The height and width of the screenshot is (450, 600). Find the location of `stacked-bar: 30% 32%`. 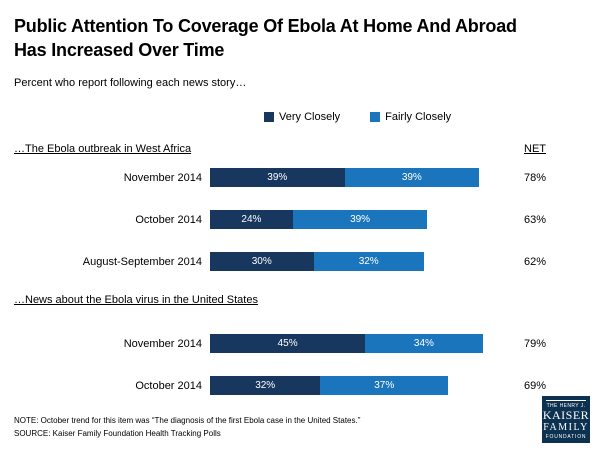

stacked-bar: 30% 32% is located at coordinates (317, 262).